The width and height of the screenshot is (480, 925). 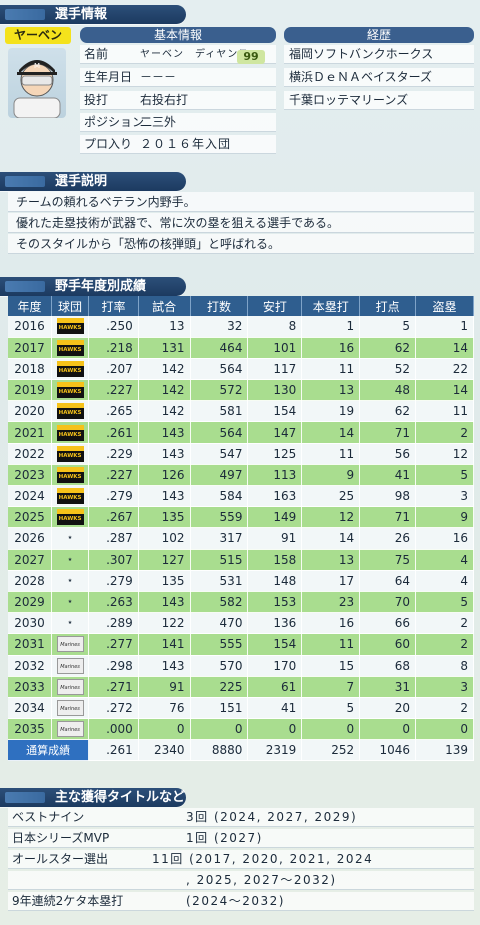 I want to click on stats-cell-ab: 584, so click(x=219, y=496).